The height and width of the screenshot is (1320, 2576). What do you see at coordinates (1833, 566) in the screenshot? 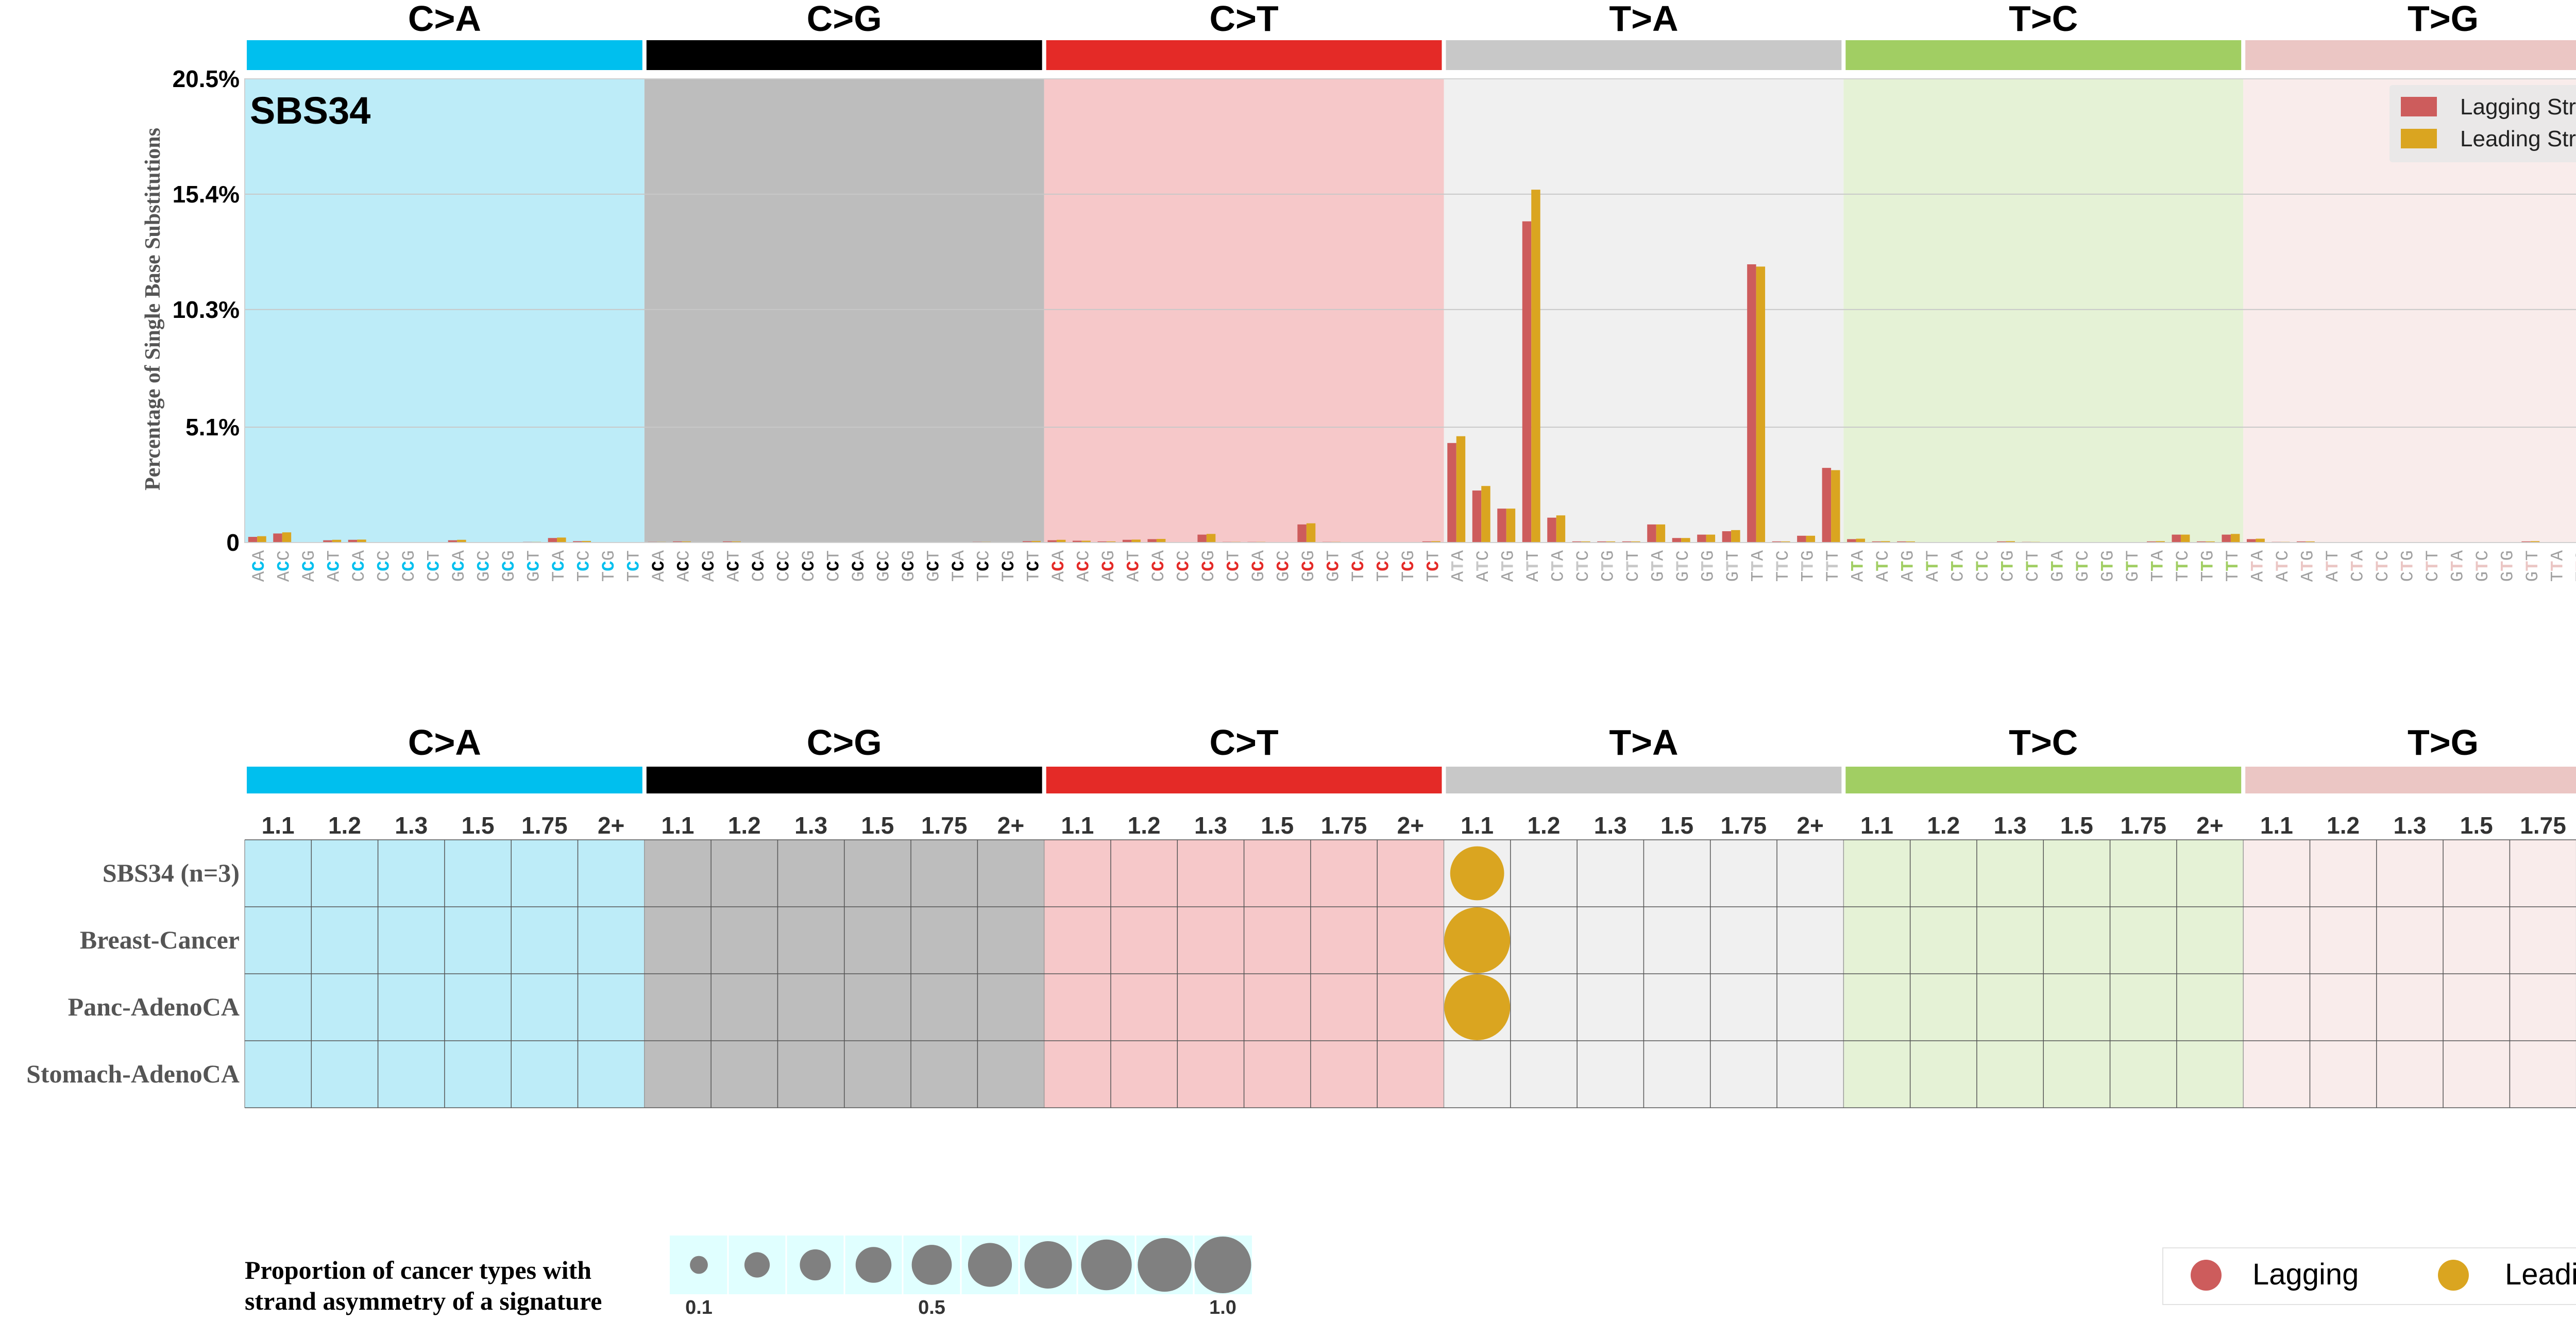
I see `x-context-label: TTT` at bounding box center [1833, 566].